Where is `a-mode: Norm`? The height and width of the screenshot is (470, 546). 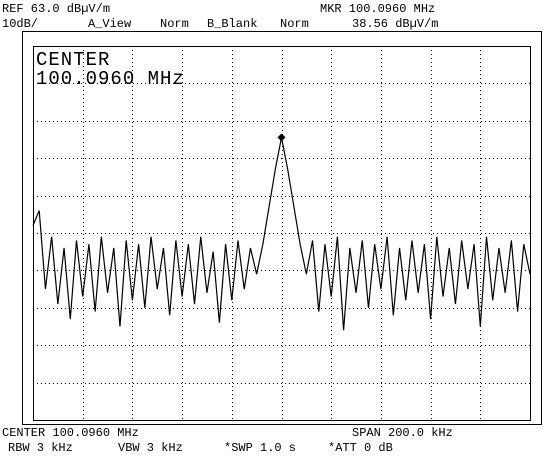
a-mode: Norm is located at coordinates (174, 24).